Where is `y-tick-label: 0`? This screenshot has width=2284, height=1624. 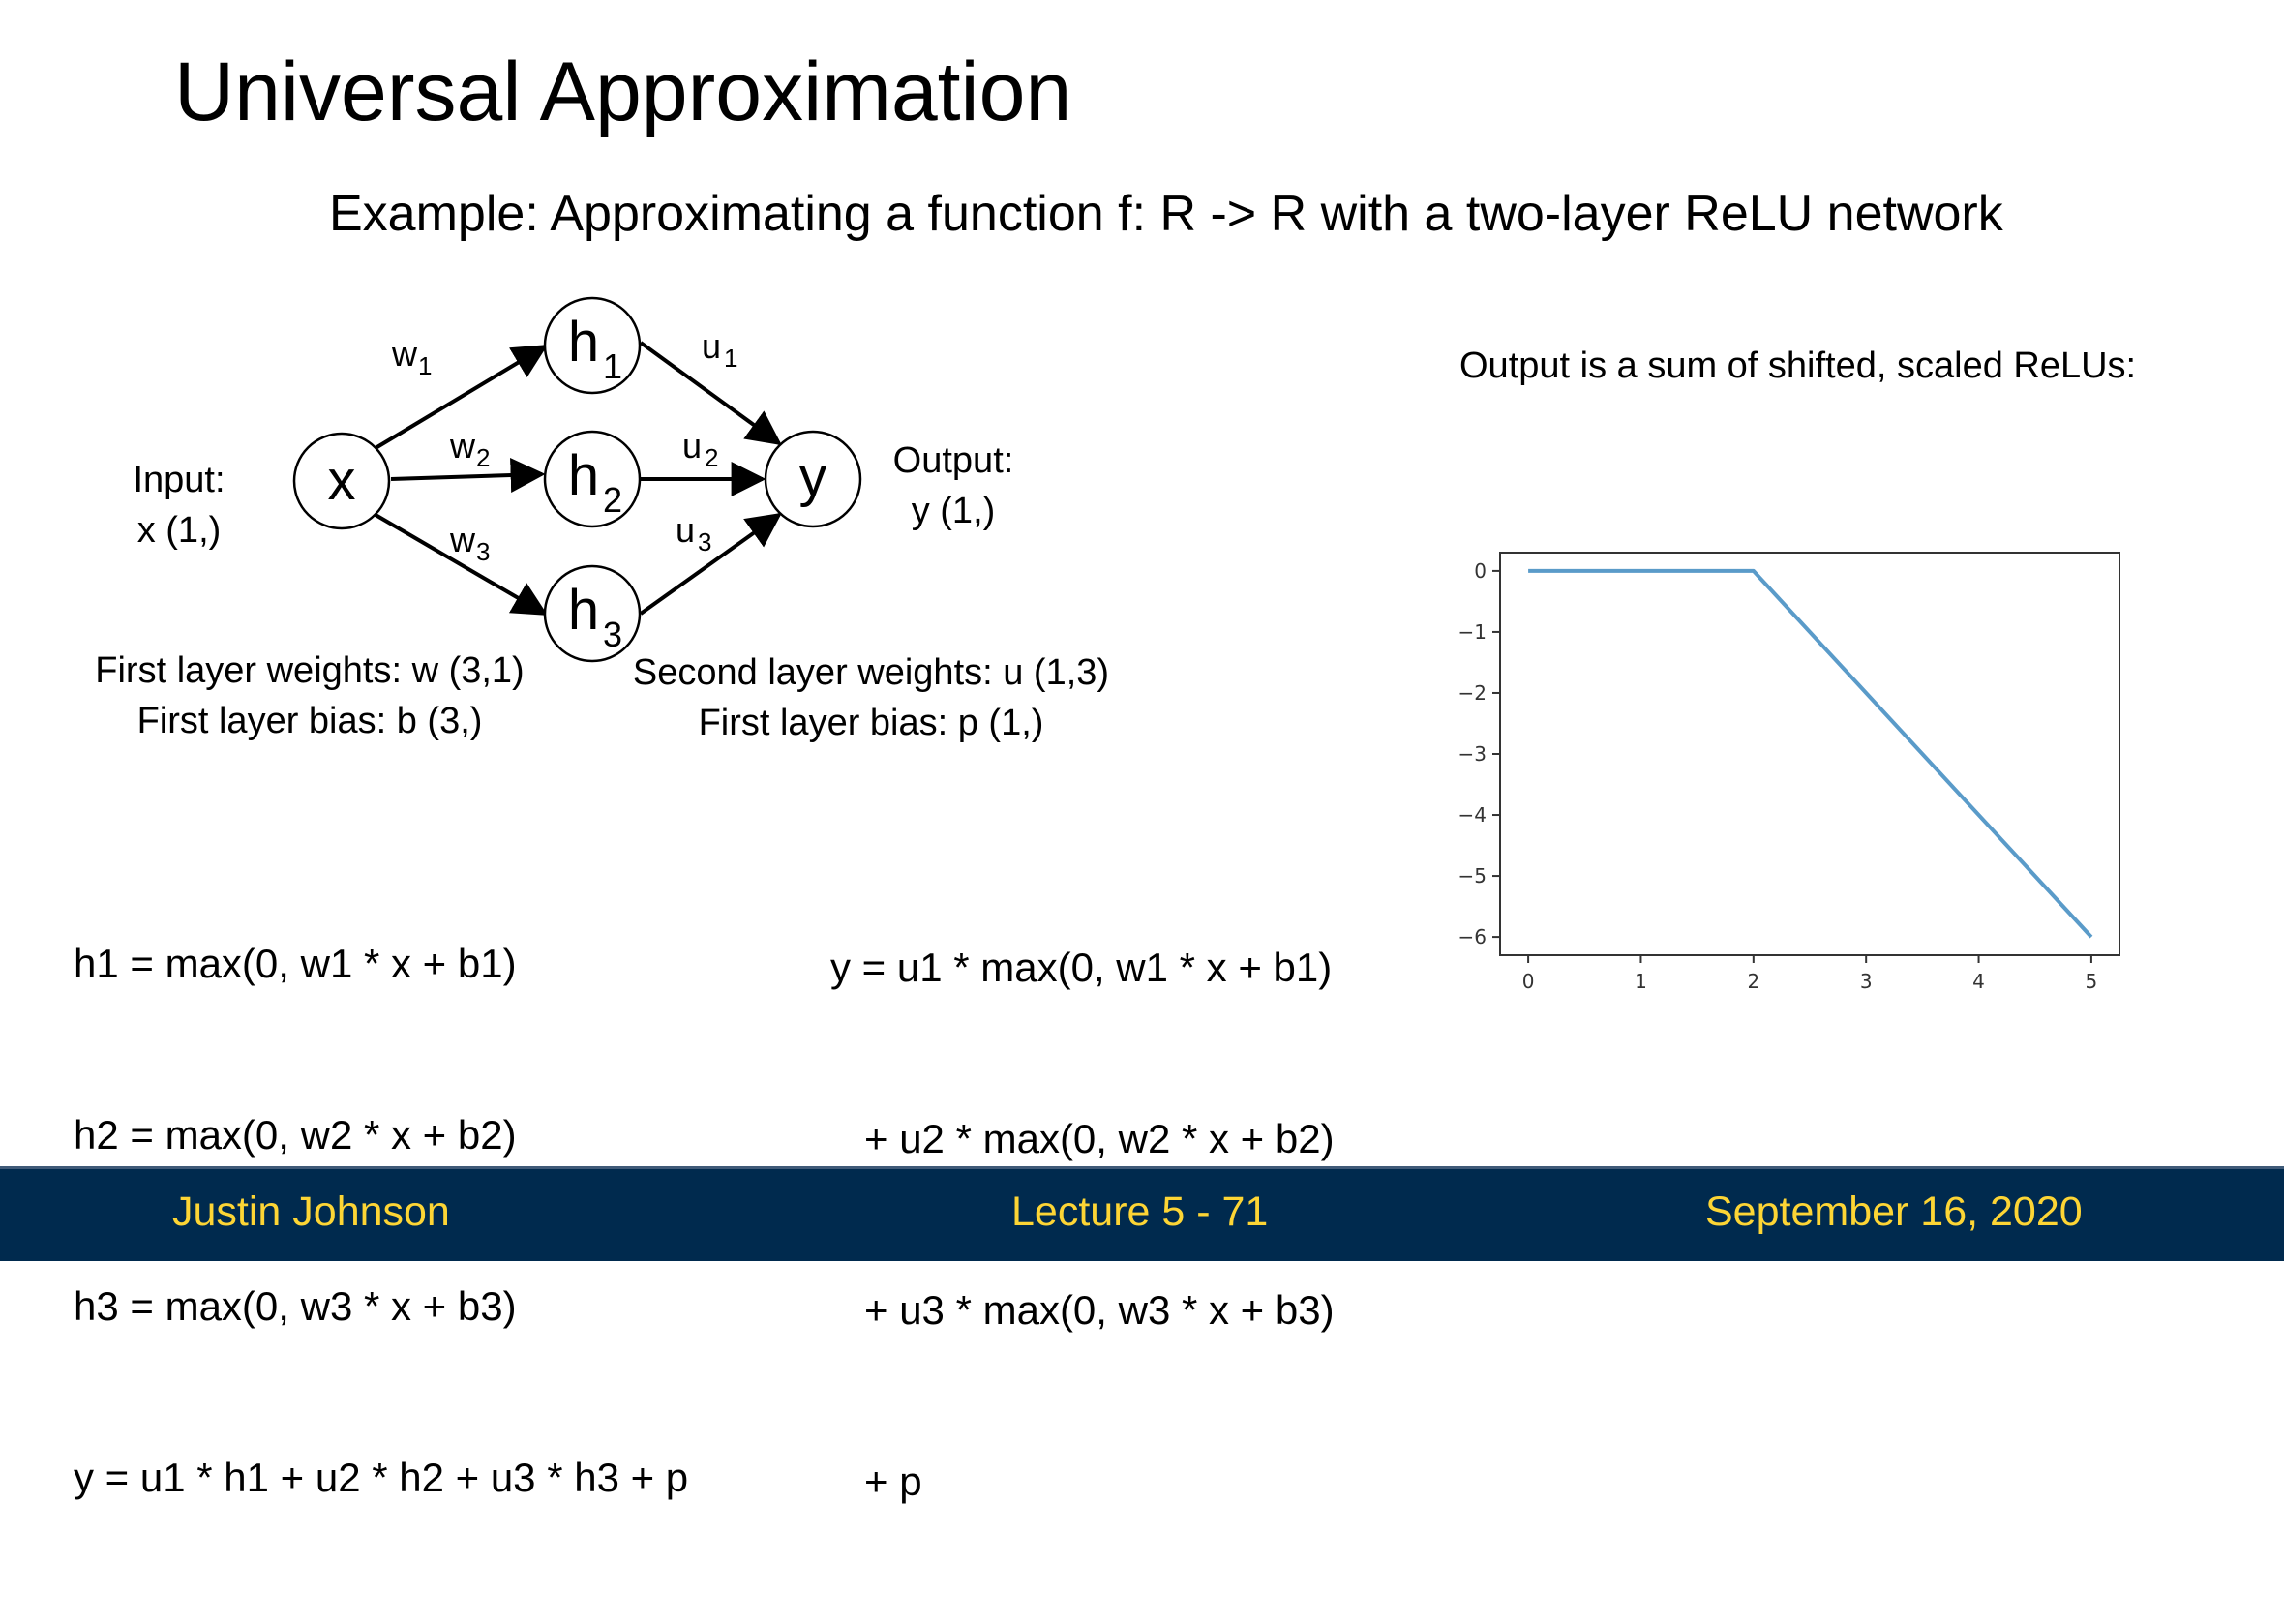
y-tick-label: 0 is located at coordinates (1480, 571).